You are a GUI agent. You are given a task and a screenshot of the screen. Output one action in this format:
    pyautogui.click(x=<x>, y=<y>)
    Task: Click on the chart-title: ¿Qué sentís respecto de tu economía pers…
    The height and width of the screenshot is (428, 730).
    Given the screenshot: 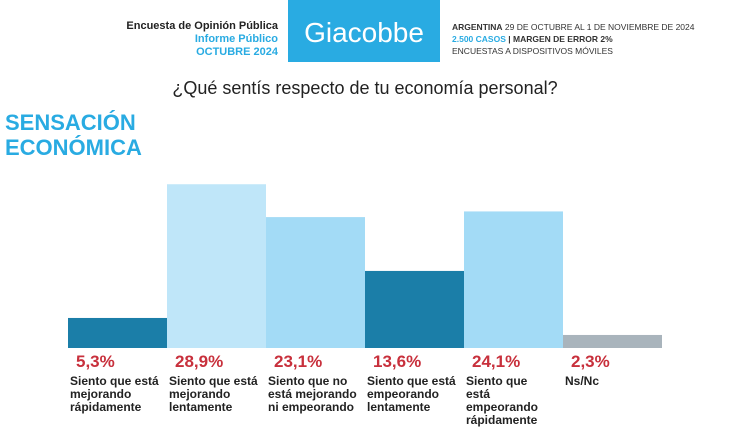 What is the action you would take?
    pyautogui.click(x=365, y=88)
    